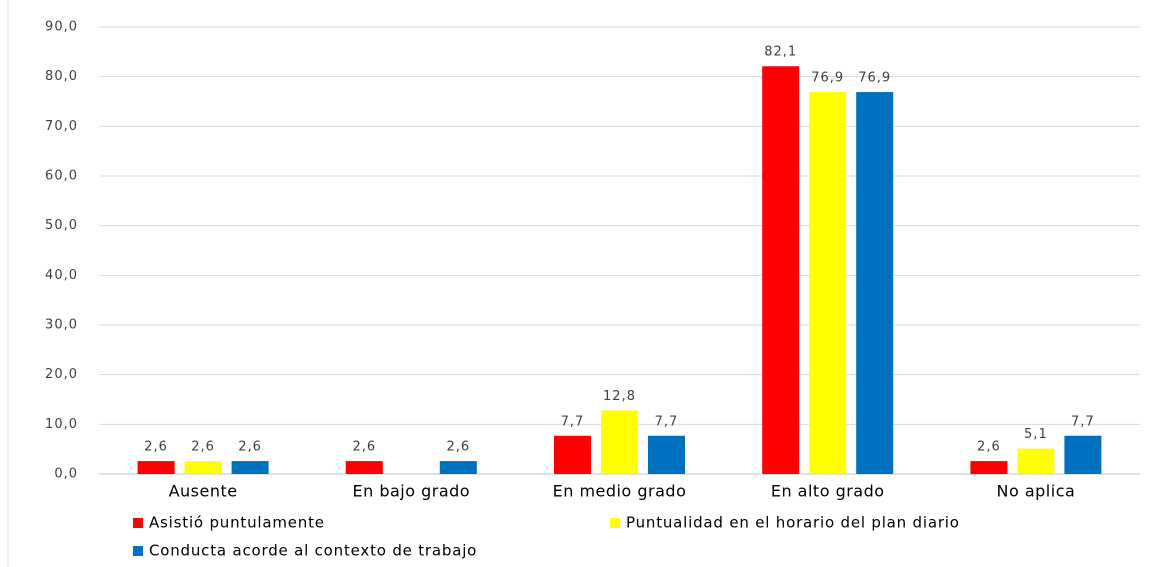 The width and height of the screenshot is (1165, 567). I want to click on data-label: 12,8, so click(619, 396).